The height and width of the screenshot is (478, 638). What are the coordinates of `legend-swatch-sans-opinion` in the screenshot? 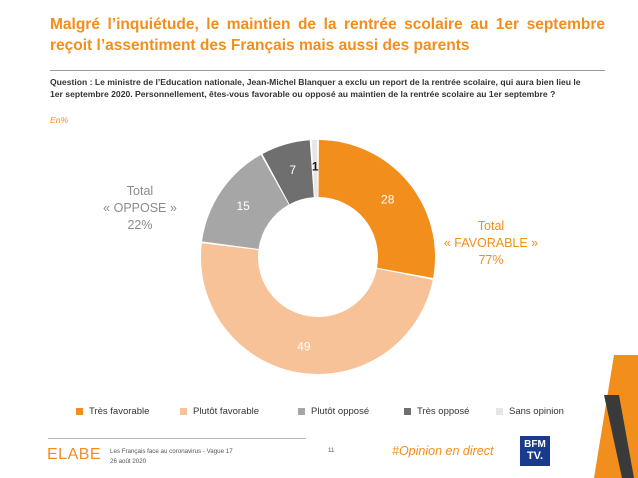 It's located at (499, 411).